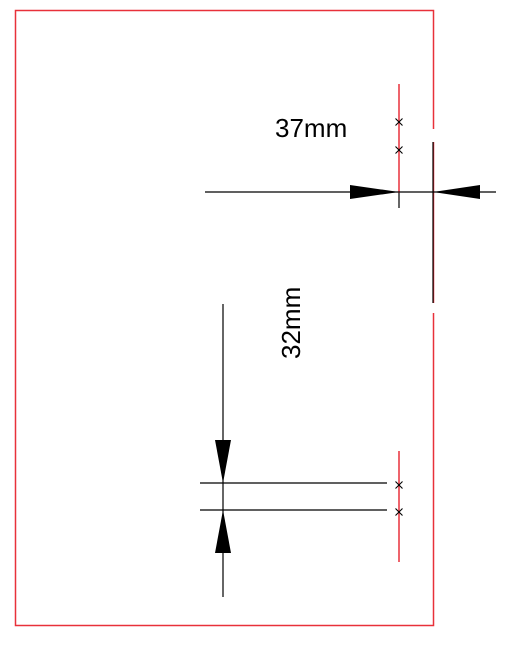  What do you see at coordinates (374, 192) in the screenshot?
I see `arrowhead-left` at bounding box center [374, 192].